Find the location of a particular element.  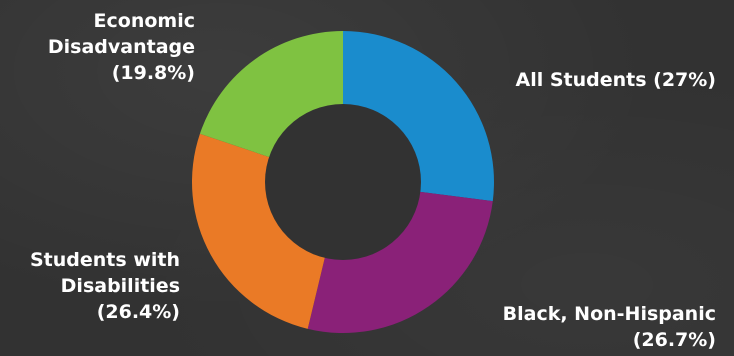

label-line: (19.8%) is located at coordinates (153, 73).